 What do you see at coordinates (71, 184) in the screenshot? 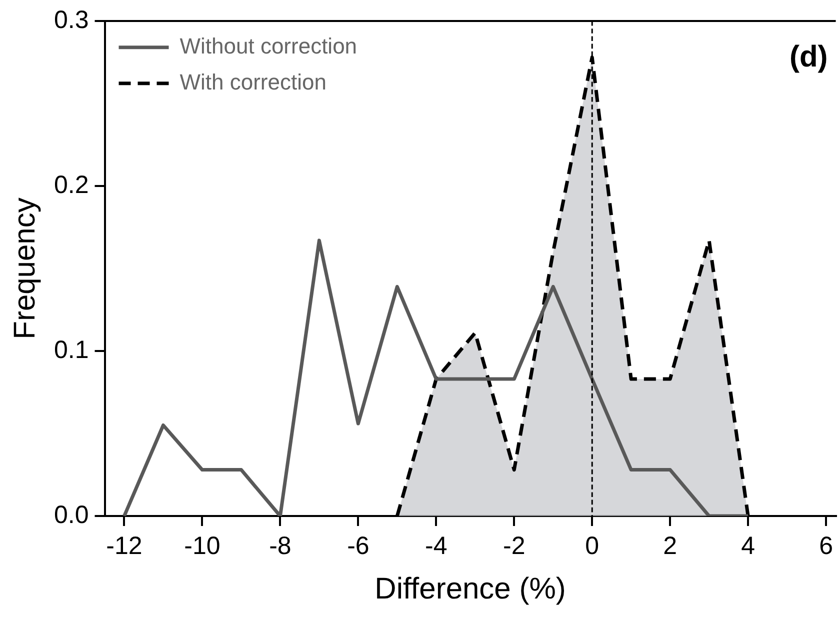
I see `y-tick-label: 0.2` at bounding box center [71, 184].